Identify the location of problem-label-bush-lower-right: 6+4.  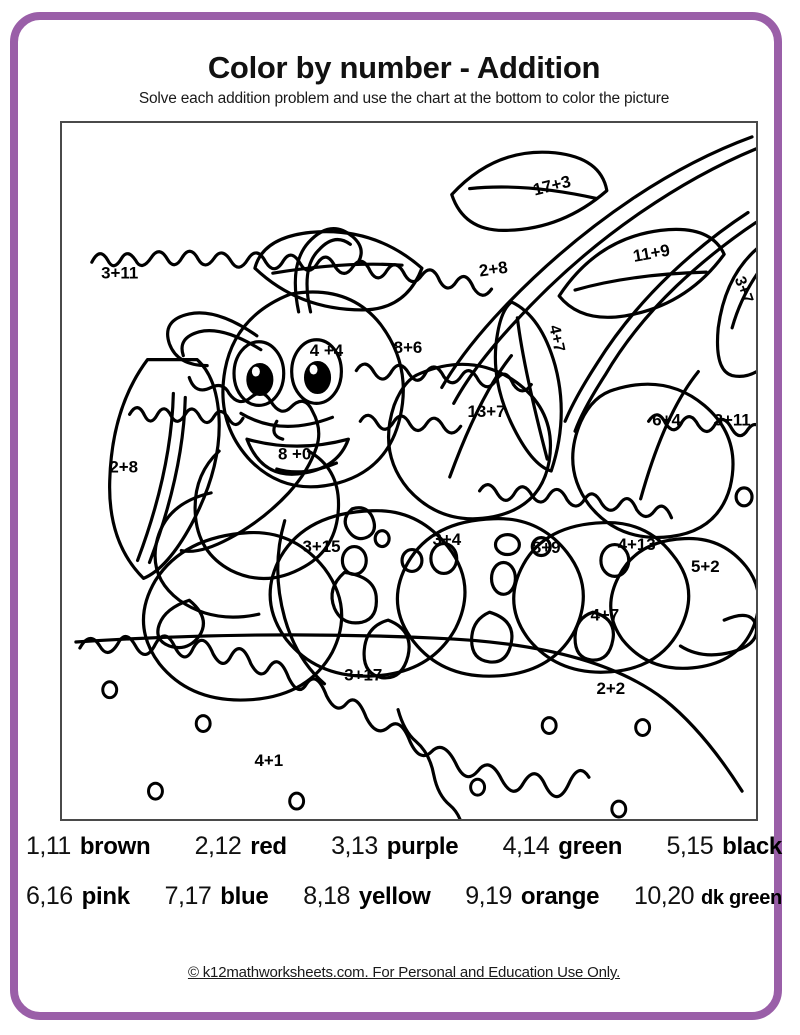
(666, 420).